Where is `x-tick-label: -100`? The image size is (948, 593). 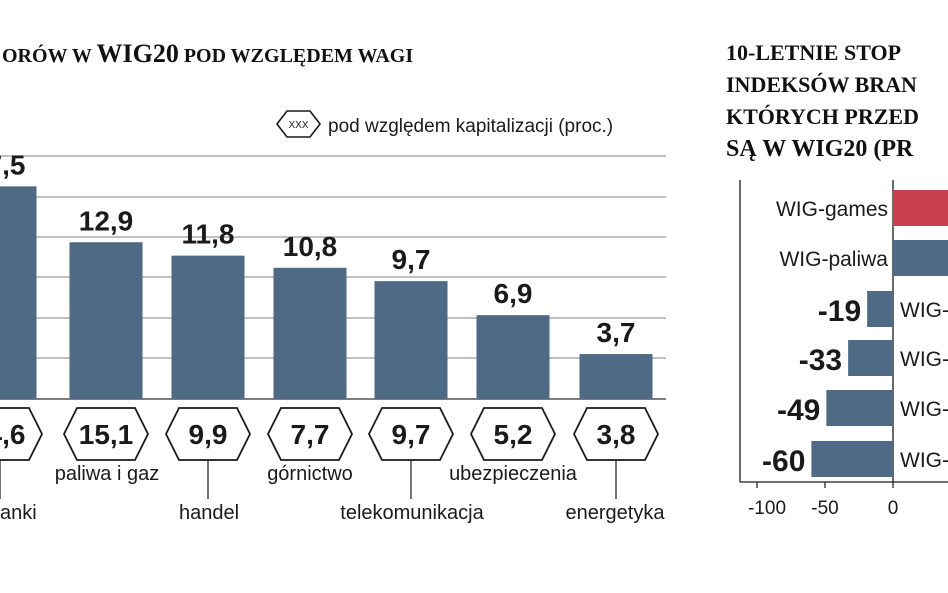 x-tick-label: -100 is located at coordinates (767, 508).